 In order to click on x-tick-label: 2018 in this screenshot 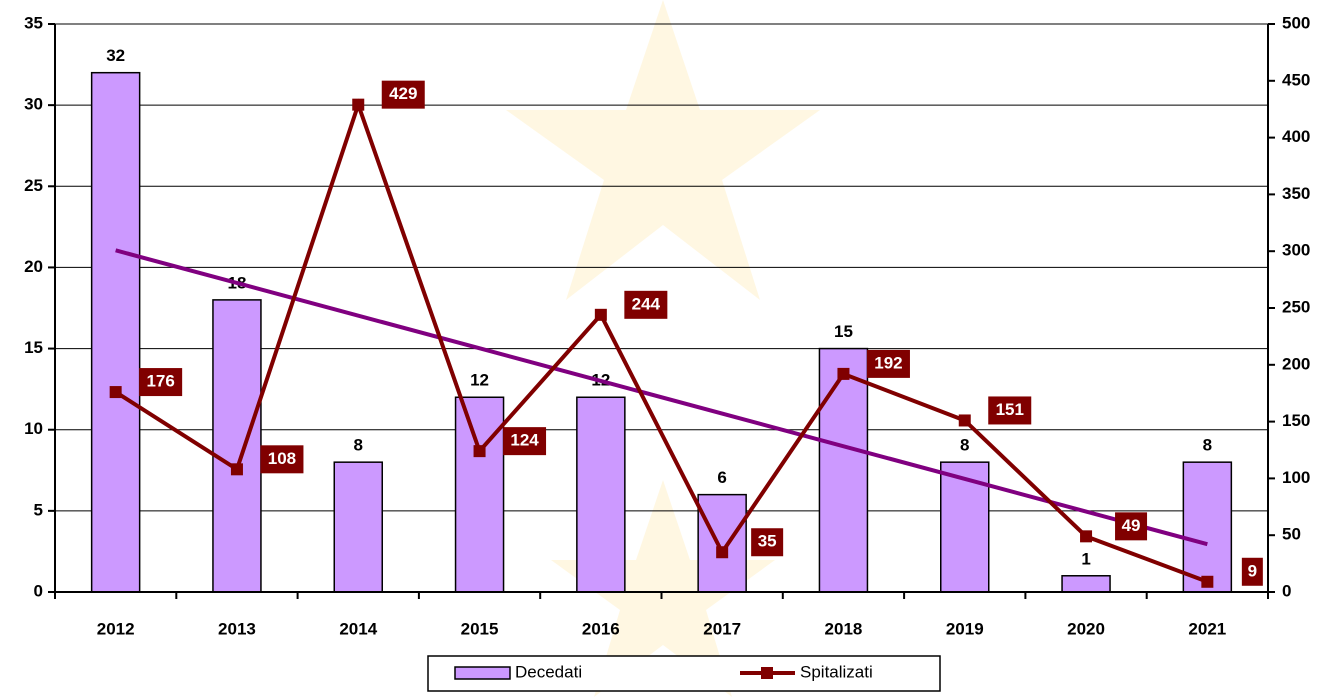, I will do `click(844, 628)`.